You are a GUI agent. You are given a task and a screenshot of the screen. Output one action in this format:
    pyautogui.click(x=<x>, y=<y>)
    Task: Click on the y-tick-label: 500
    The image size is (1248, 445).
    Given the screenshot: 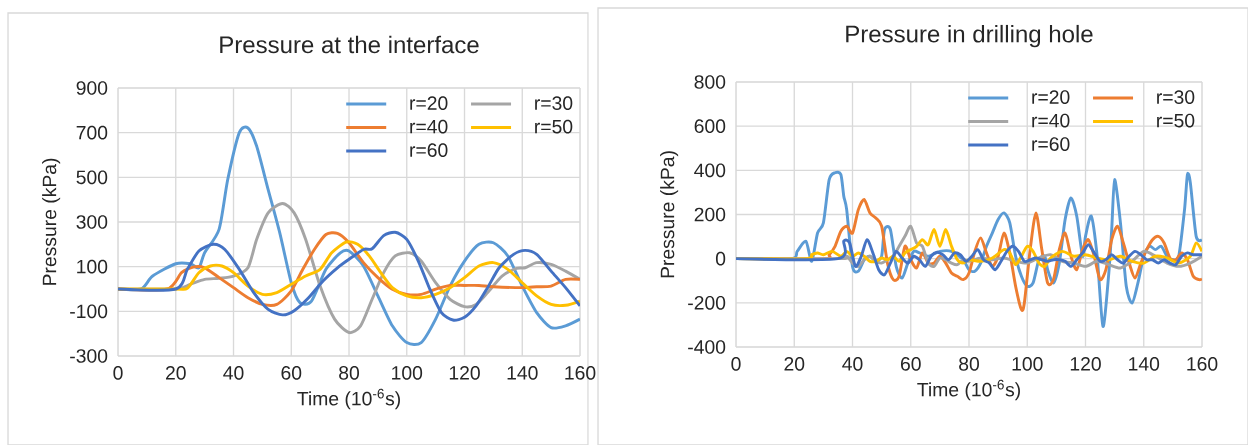 What is the action you would take?
    pyautogui.click(x=92, y=177)
    